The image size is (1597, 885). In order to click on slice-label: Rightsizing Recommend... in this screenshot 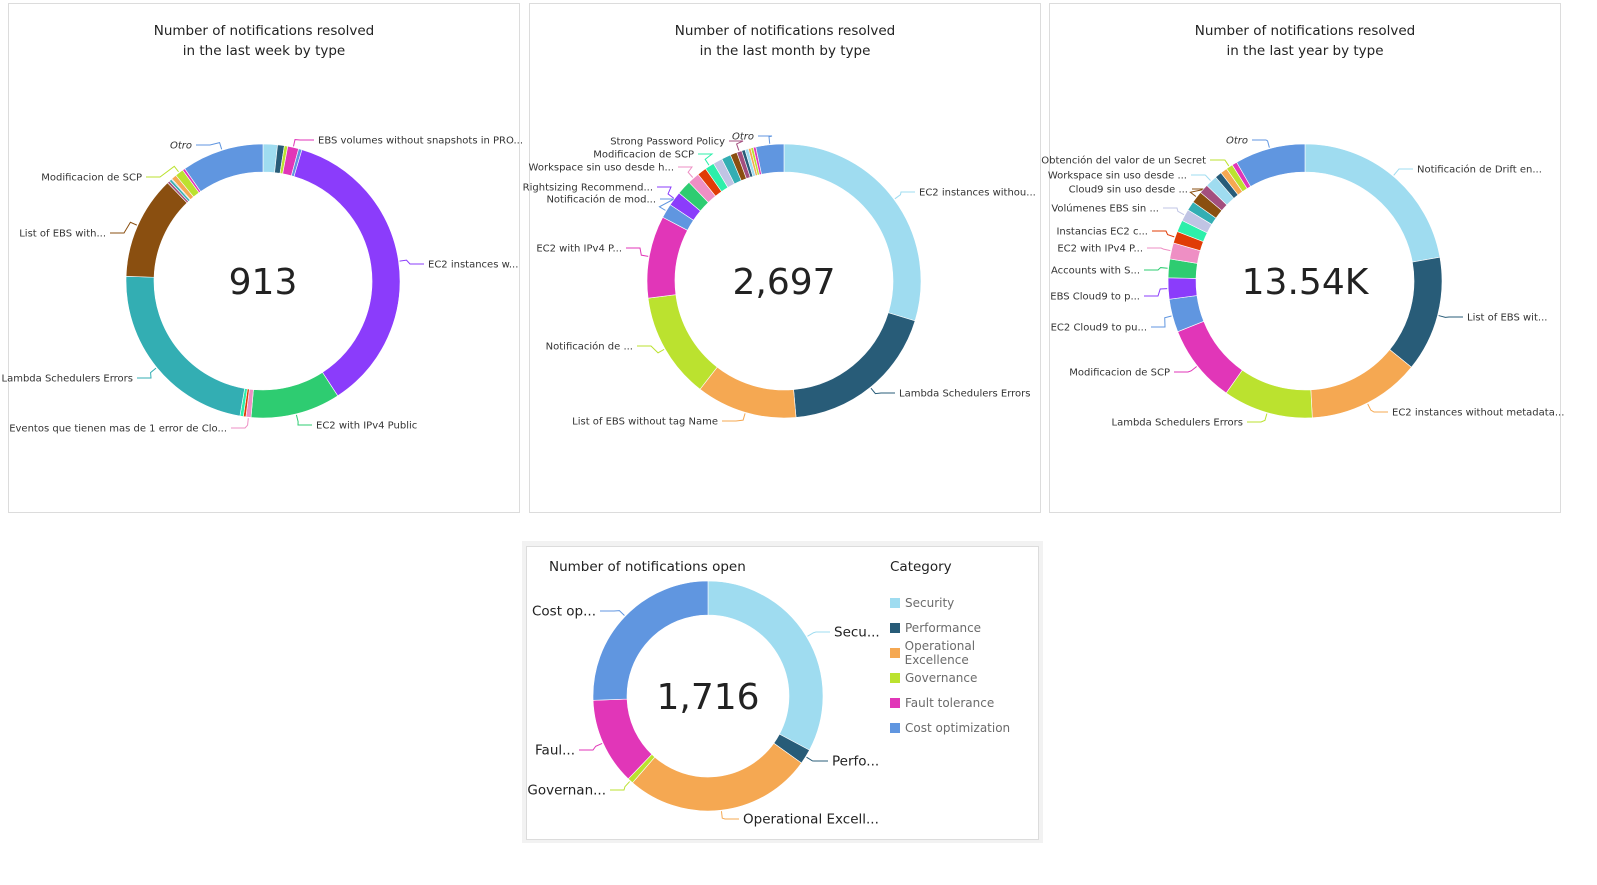, I will do `click(588, 188)`.